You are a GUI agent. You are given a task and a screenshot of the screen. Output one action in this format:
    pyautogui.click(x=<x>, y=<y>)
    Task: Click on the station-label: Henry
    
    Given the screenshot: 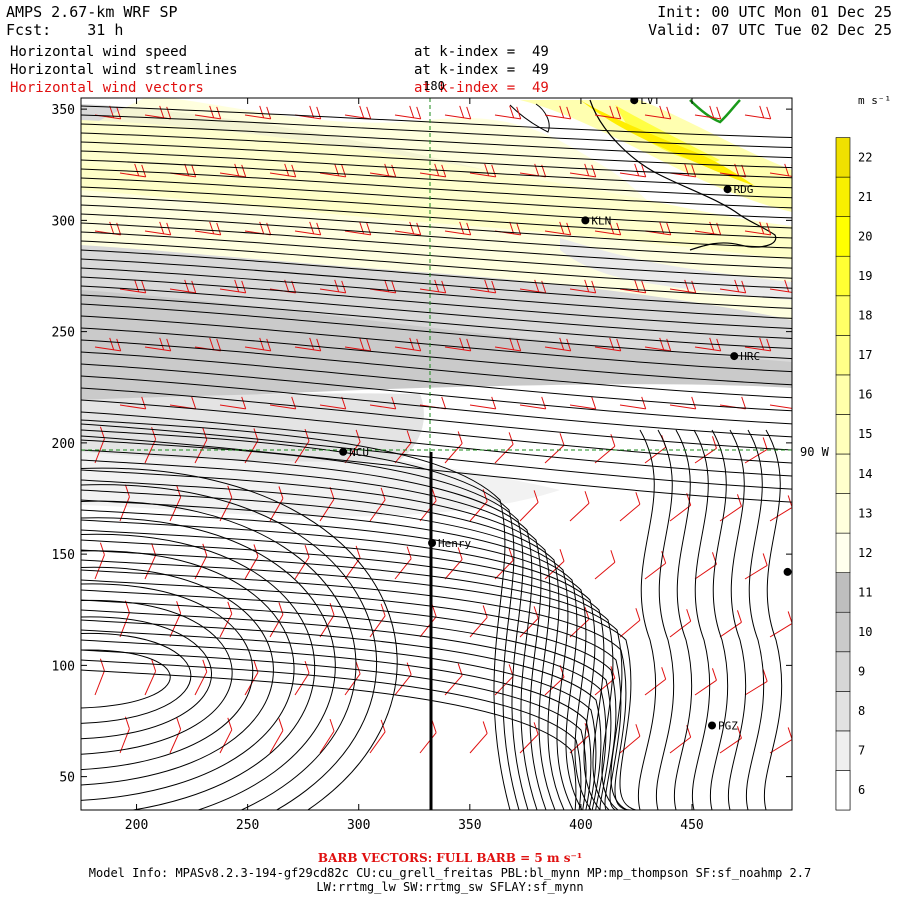 What is the action you would take?
    pyautogui.click(x=454, y=543)
    